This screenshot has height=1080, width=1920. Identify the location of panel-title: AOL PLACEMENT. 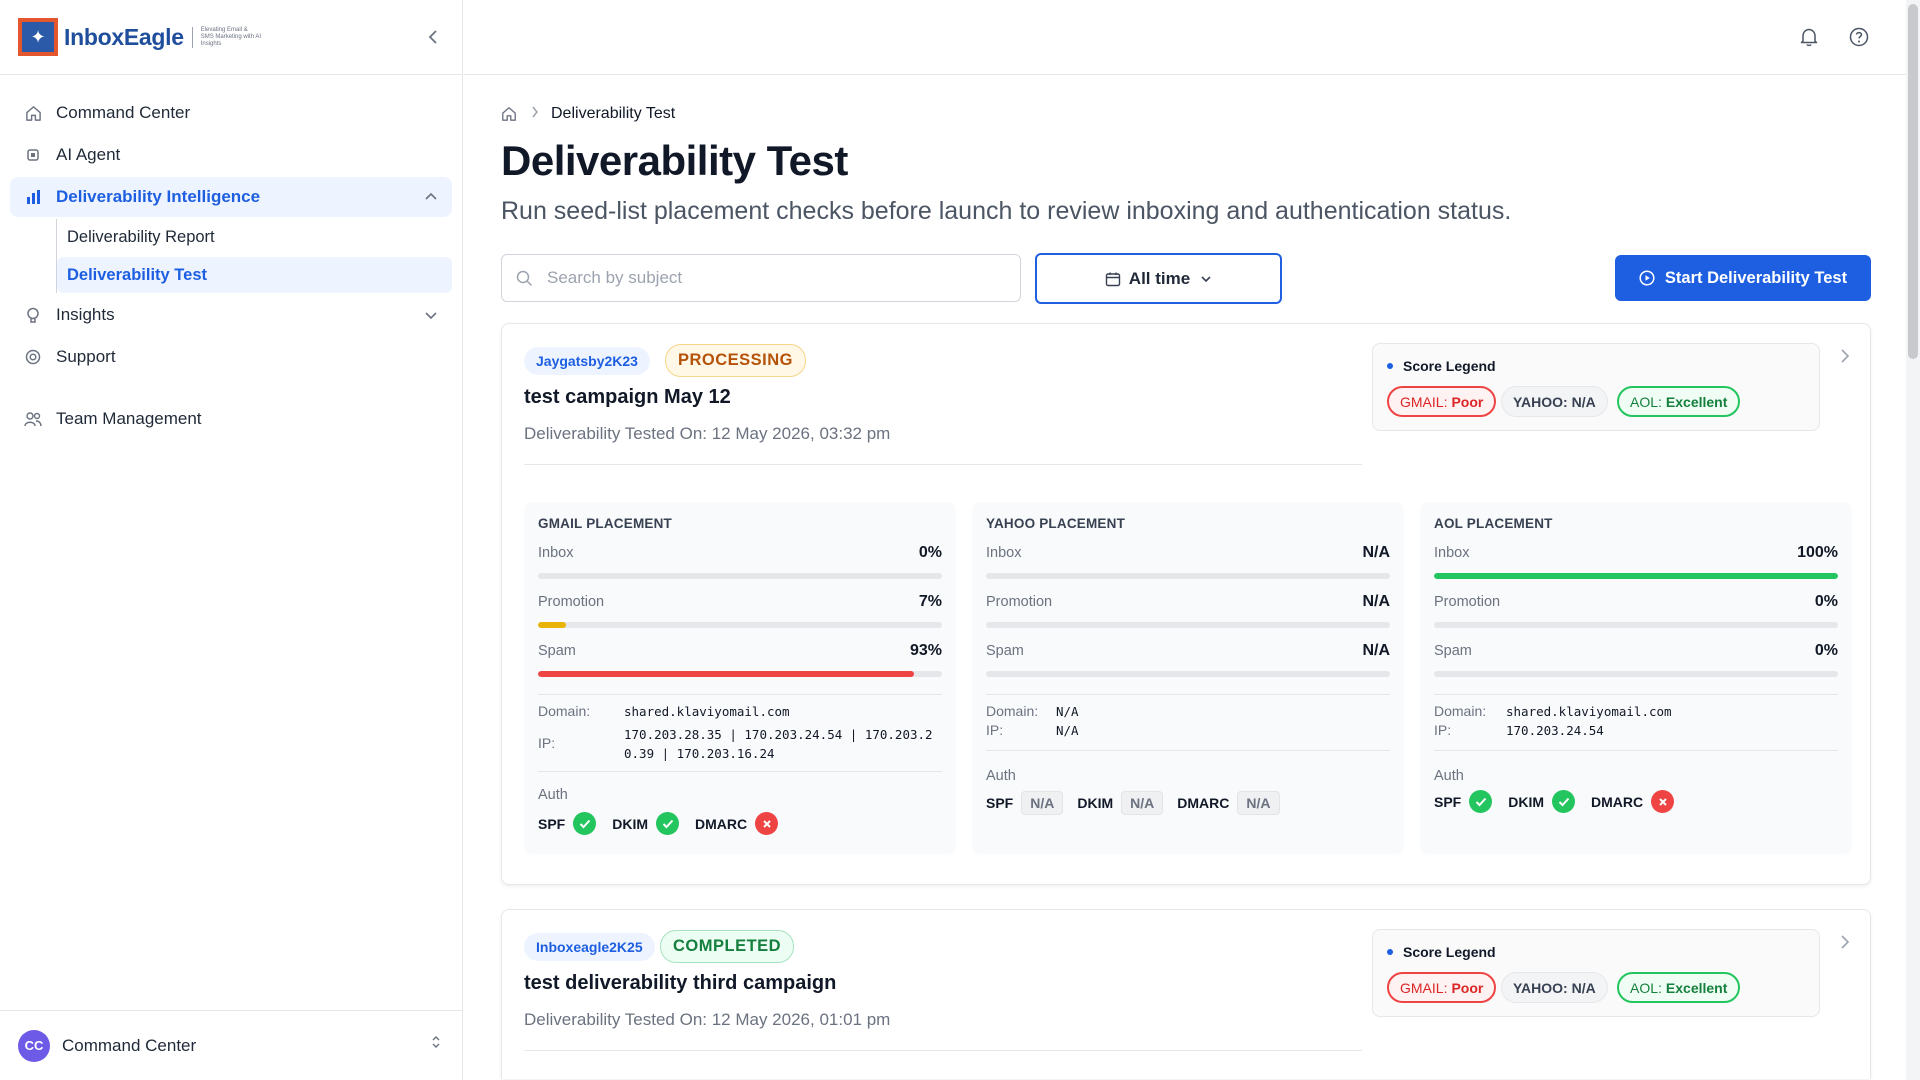
(1493, 523).